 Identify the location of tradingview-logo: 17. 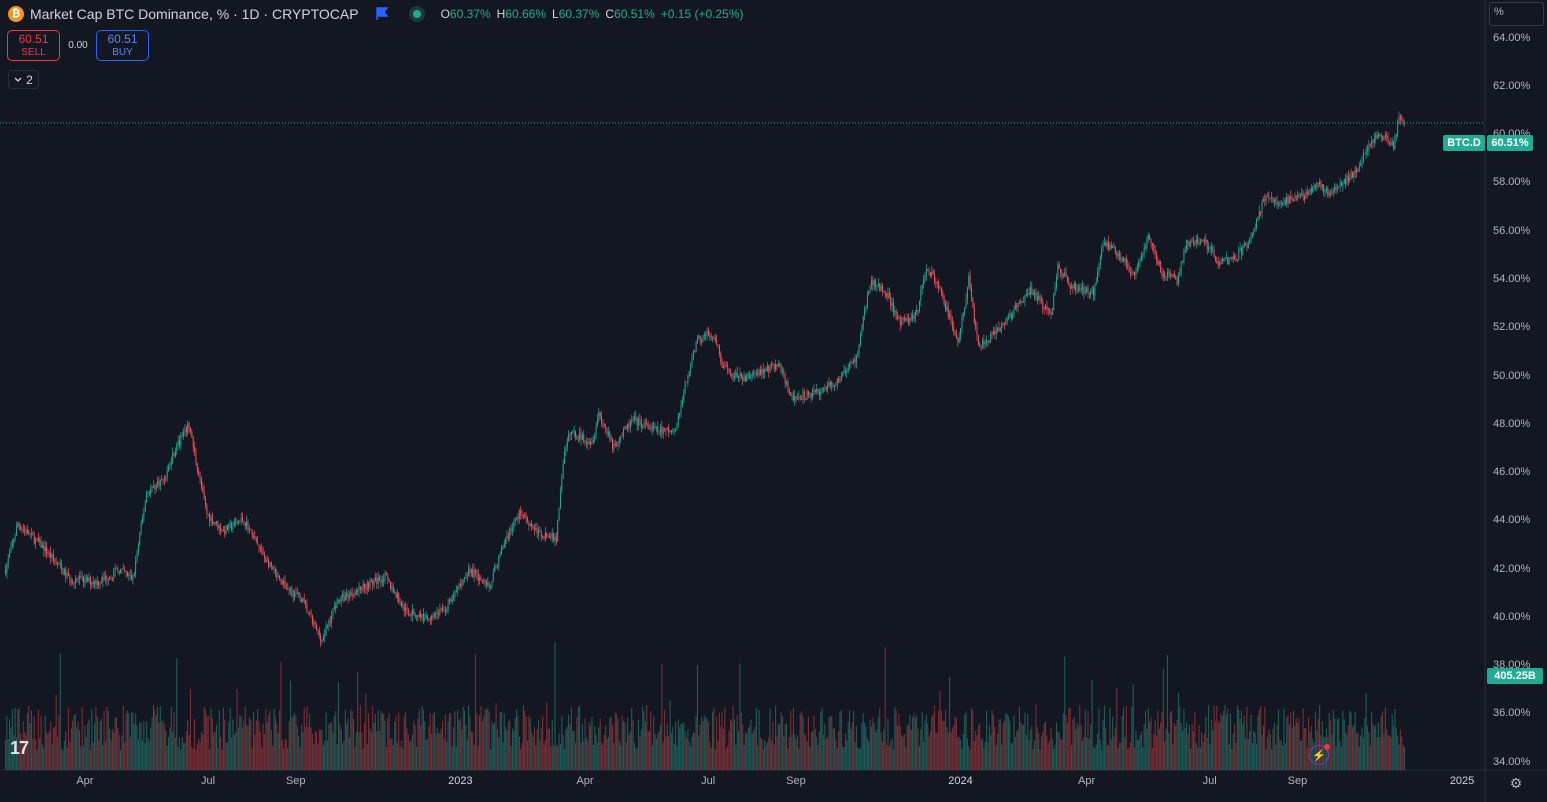
(19, 748).